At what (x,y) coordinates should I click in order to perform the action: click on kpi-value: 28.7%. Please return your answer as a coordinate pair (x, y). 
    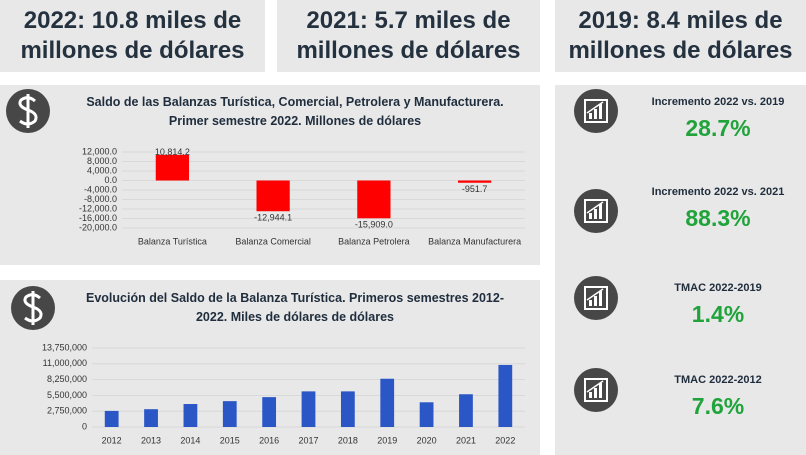
    Looking at the image, I should click on (718, 128).